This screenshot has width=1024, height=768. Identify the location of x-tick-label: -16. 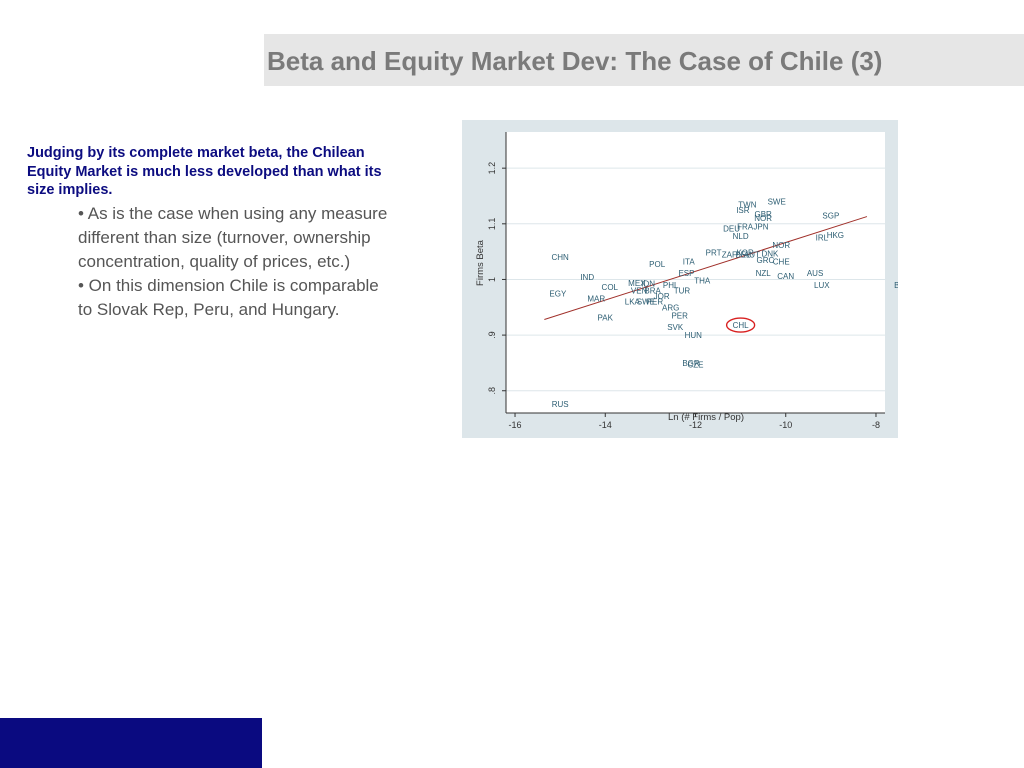
(515, 425).